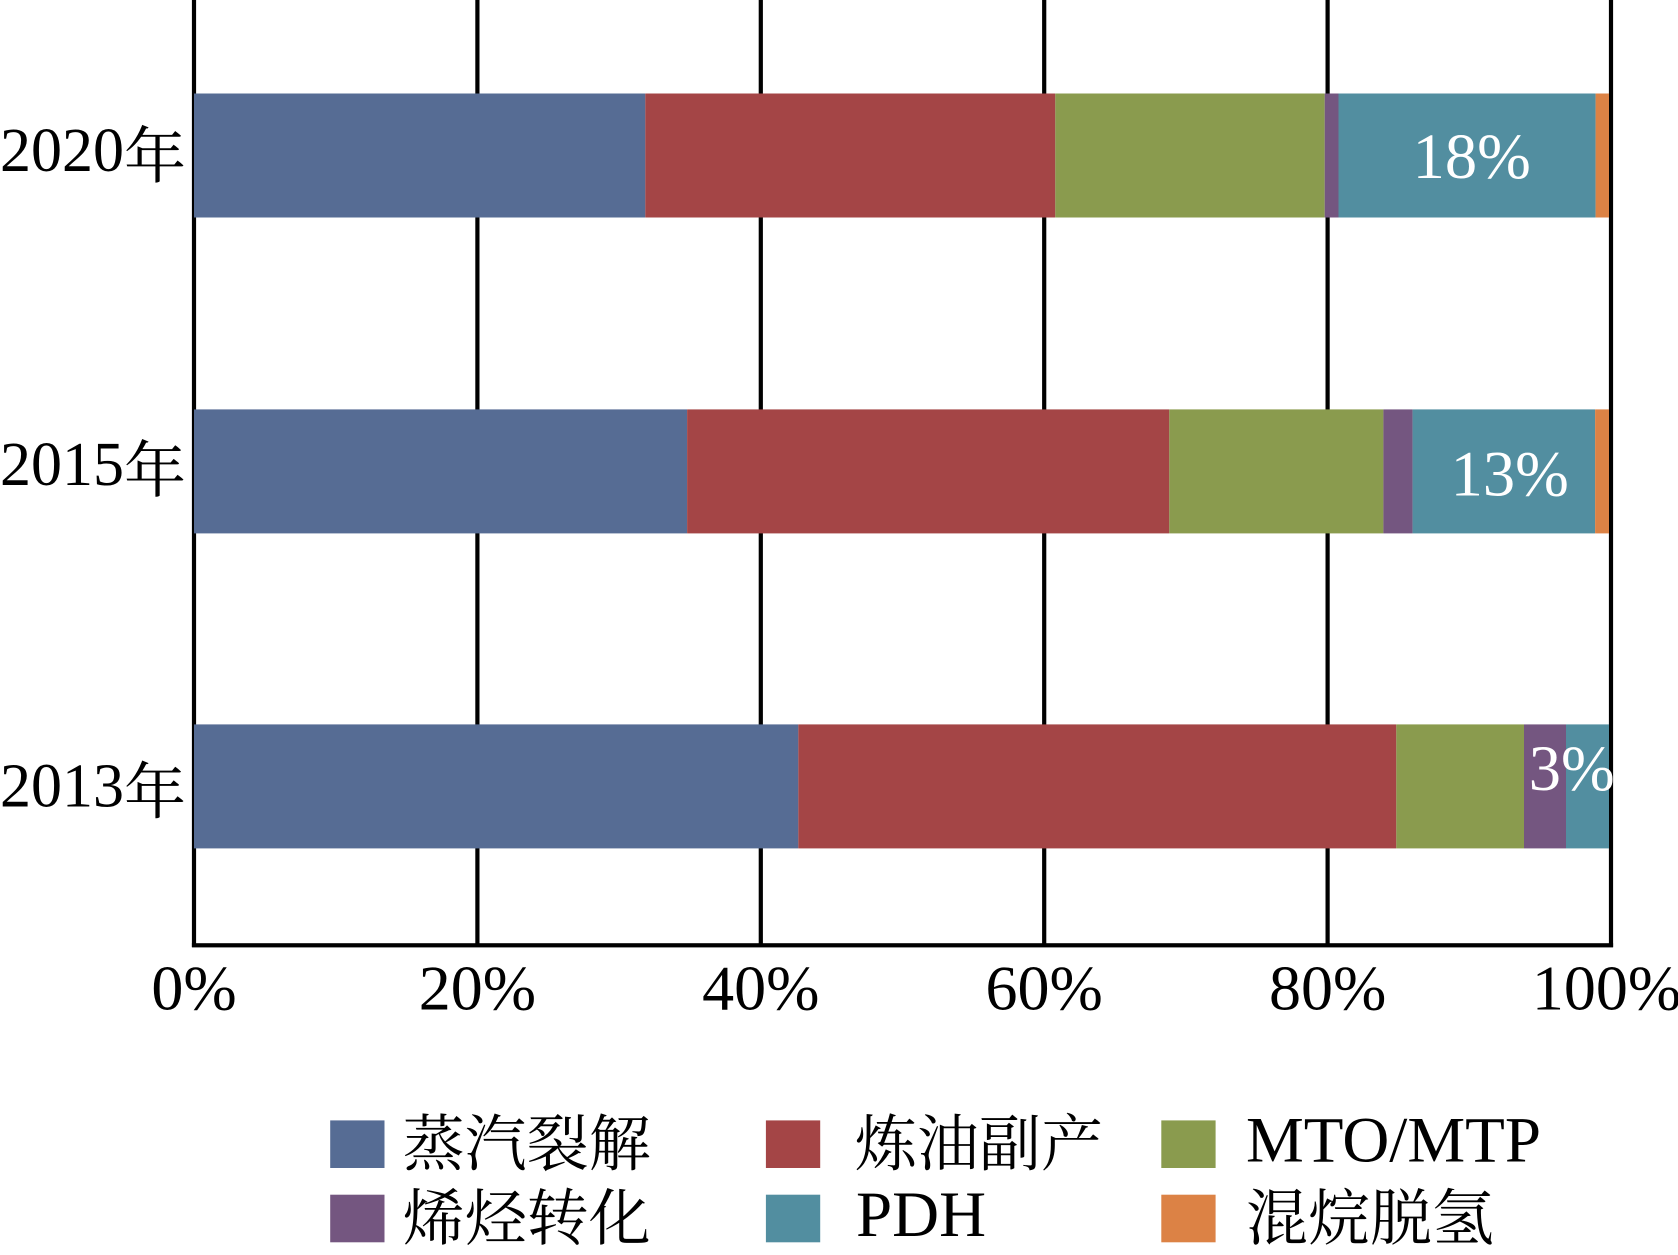  I want to click on svg-text: 20%, so click(477, 987).